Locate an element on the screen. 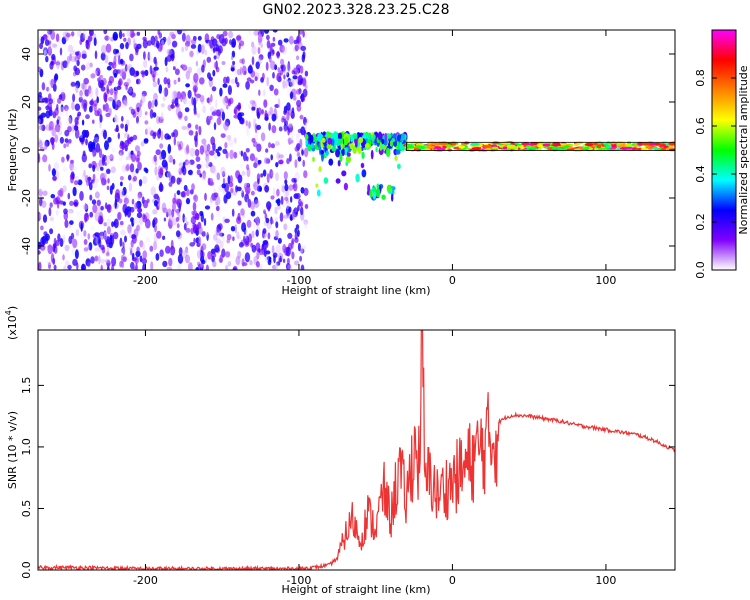 The width and height of the screenshot is (750, 600). snr-y-tick-label: 0.5 is located at coordinates (26, 509).